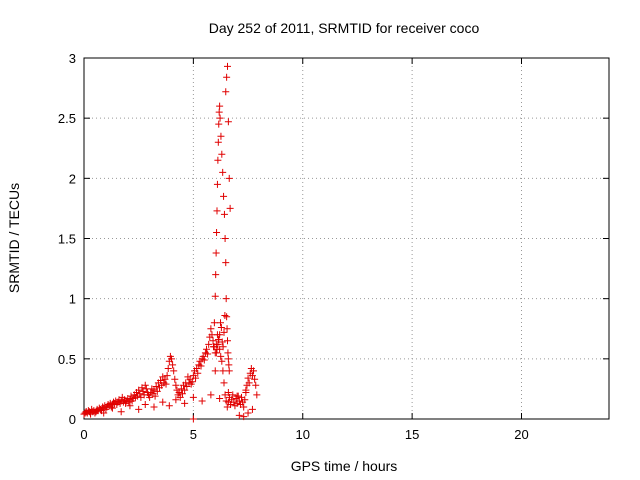 This screenshot has width=640, height=480. What do you see at coordinates (83, 434) in the screenshot?
I see `x-tick-label: 0` at bounding box center [83, 434].